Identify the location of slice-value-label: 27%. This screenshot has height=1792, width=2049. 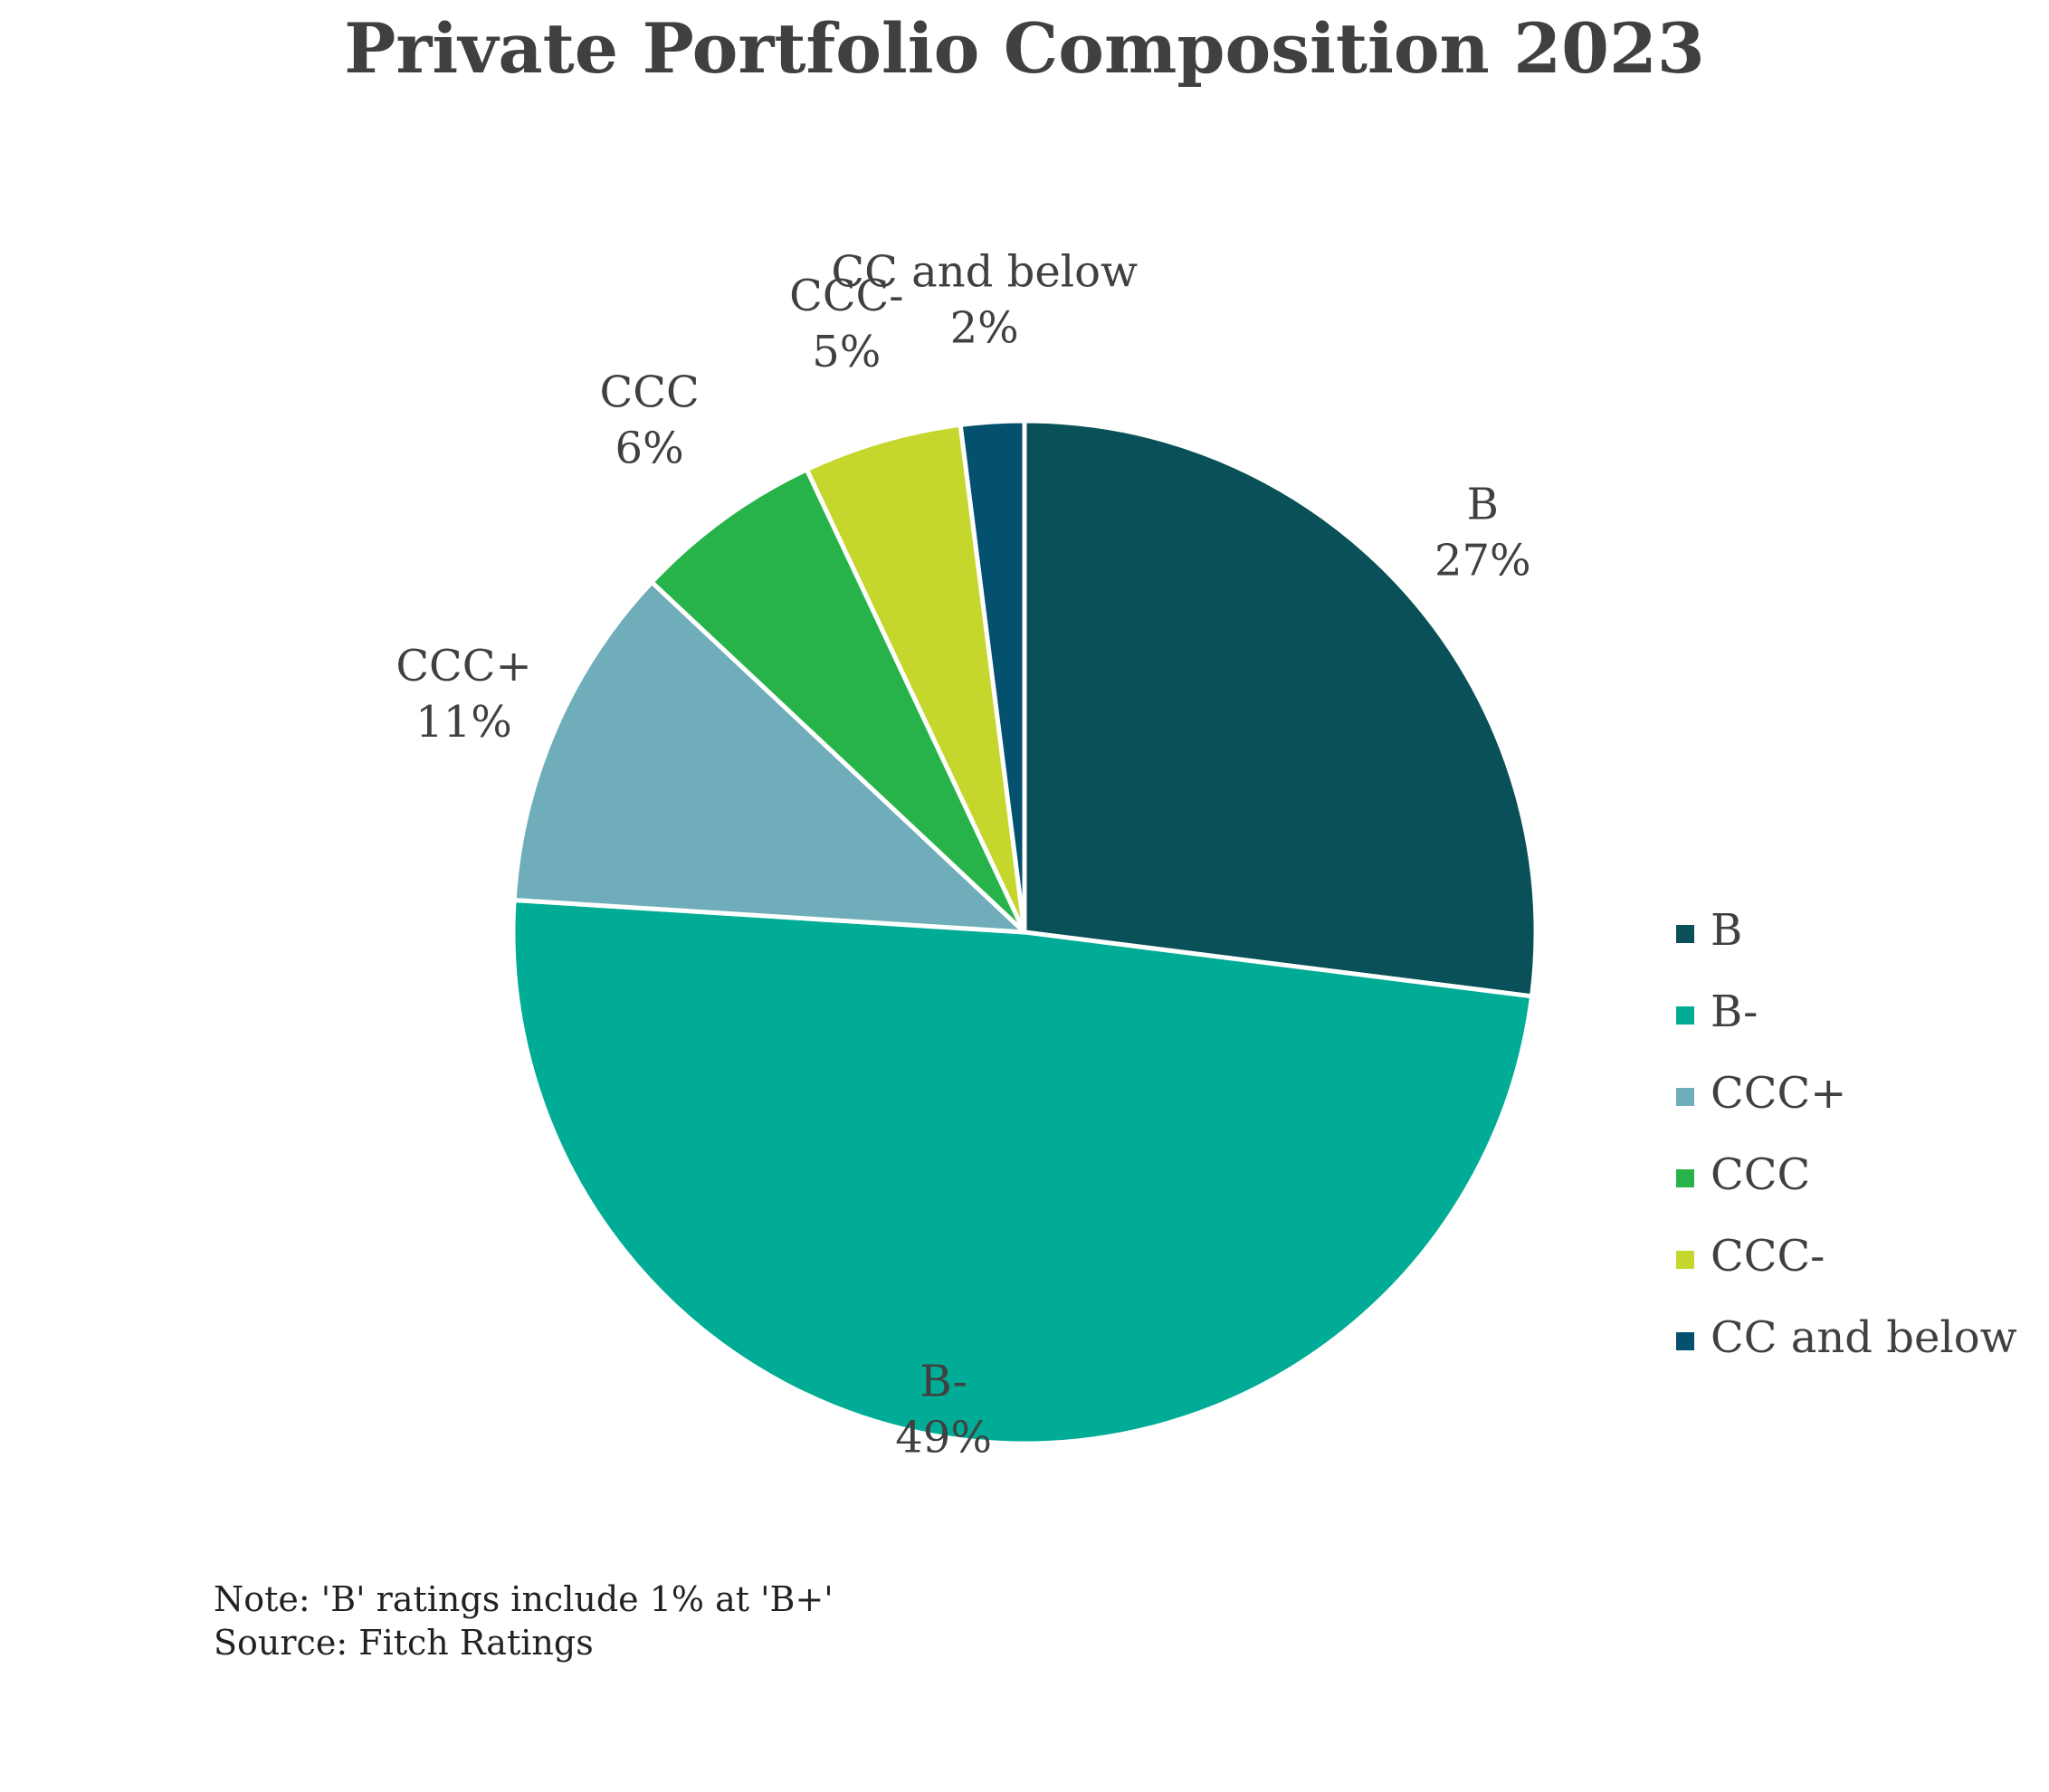
(1482, 561).